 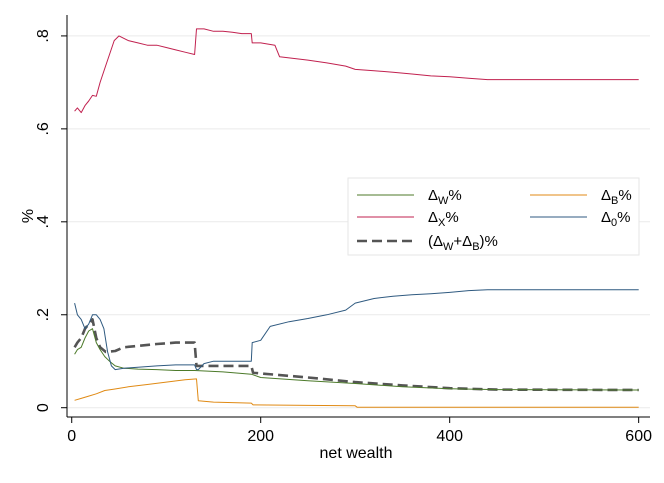 What do you see at coordinates (43, 314) in the screenshot?
I see `y-tick-label: .2` at bounding box center [43, 314].